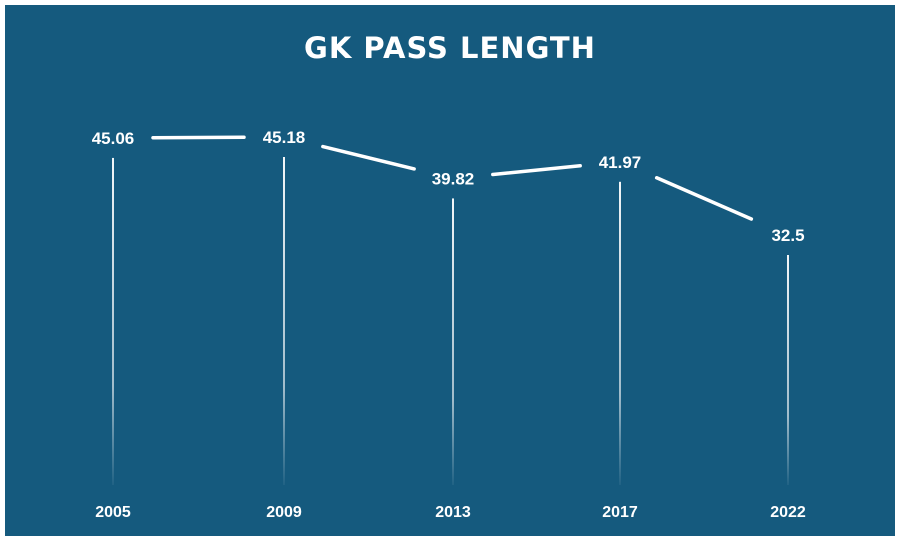 The width and height of the screenshot is (900, 541). I want to click on chart-title: GK PASS LENGTH, so click(450, 48).